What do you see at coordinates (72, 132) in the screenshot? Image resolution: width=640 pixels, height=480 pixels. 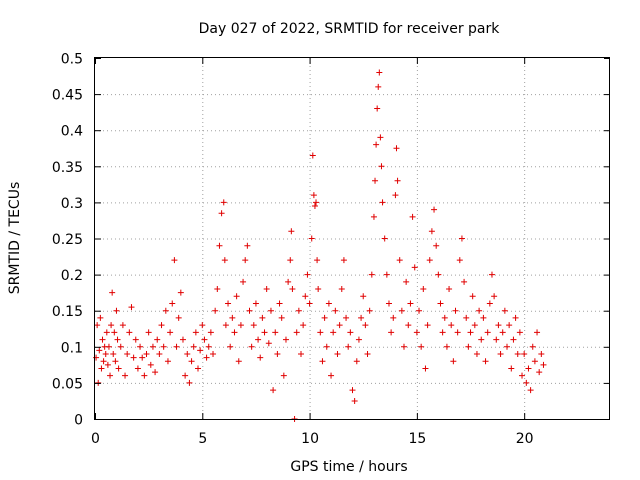 I see `y-tick-label: 0.4` at bounding box center [72, 132].